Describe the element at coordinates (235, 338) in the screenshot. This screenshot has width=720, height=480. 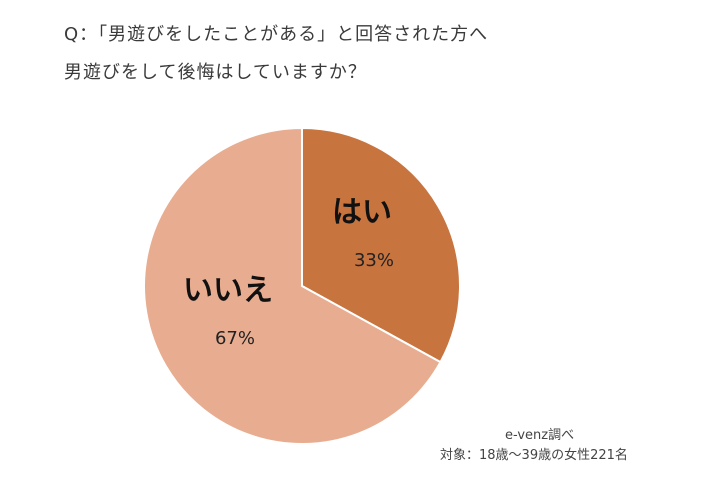
I see `slice-value-no: 67%` at that location.